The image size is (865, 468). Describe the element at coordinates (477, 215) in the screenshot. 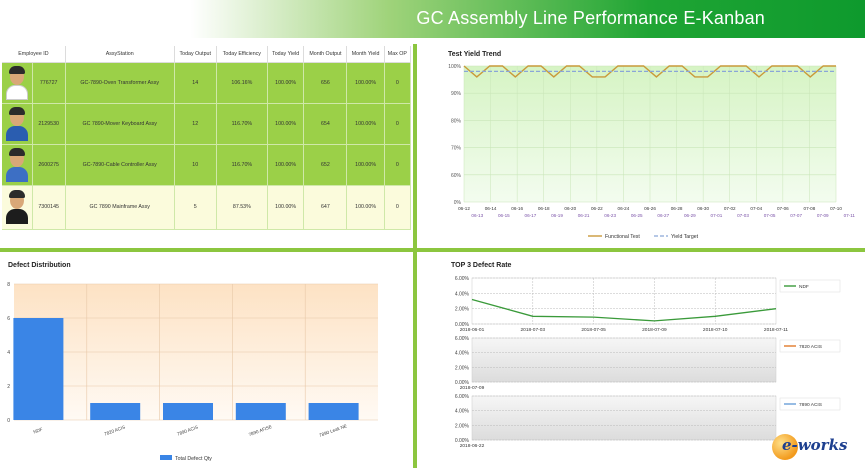

I see `x-tick-label: 06-13` at that location.